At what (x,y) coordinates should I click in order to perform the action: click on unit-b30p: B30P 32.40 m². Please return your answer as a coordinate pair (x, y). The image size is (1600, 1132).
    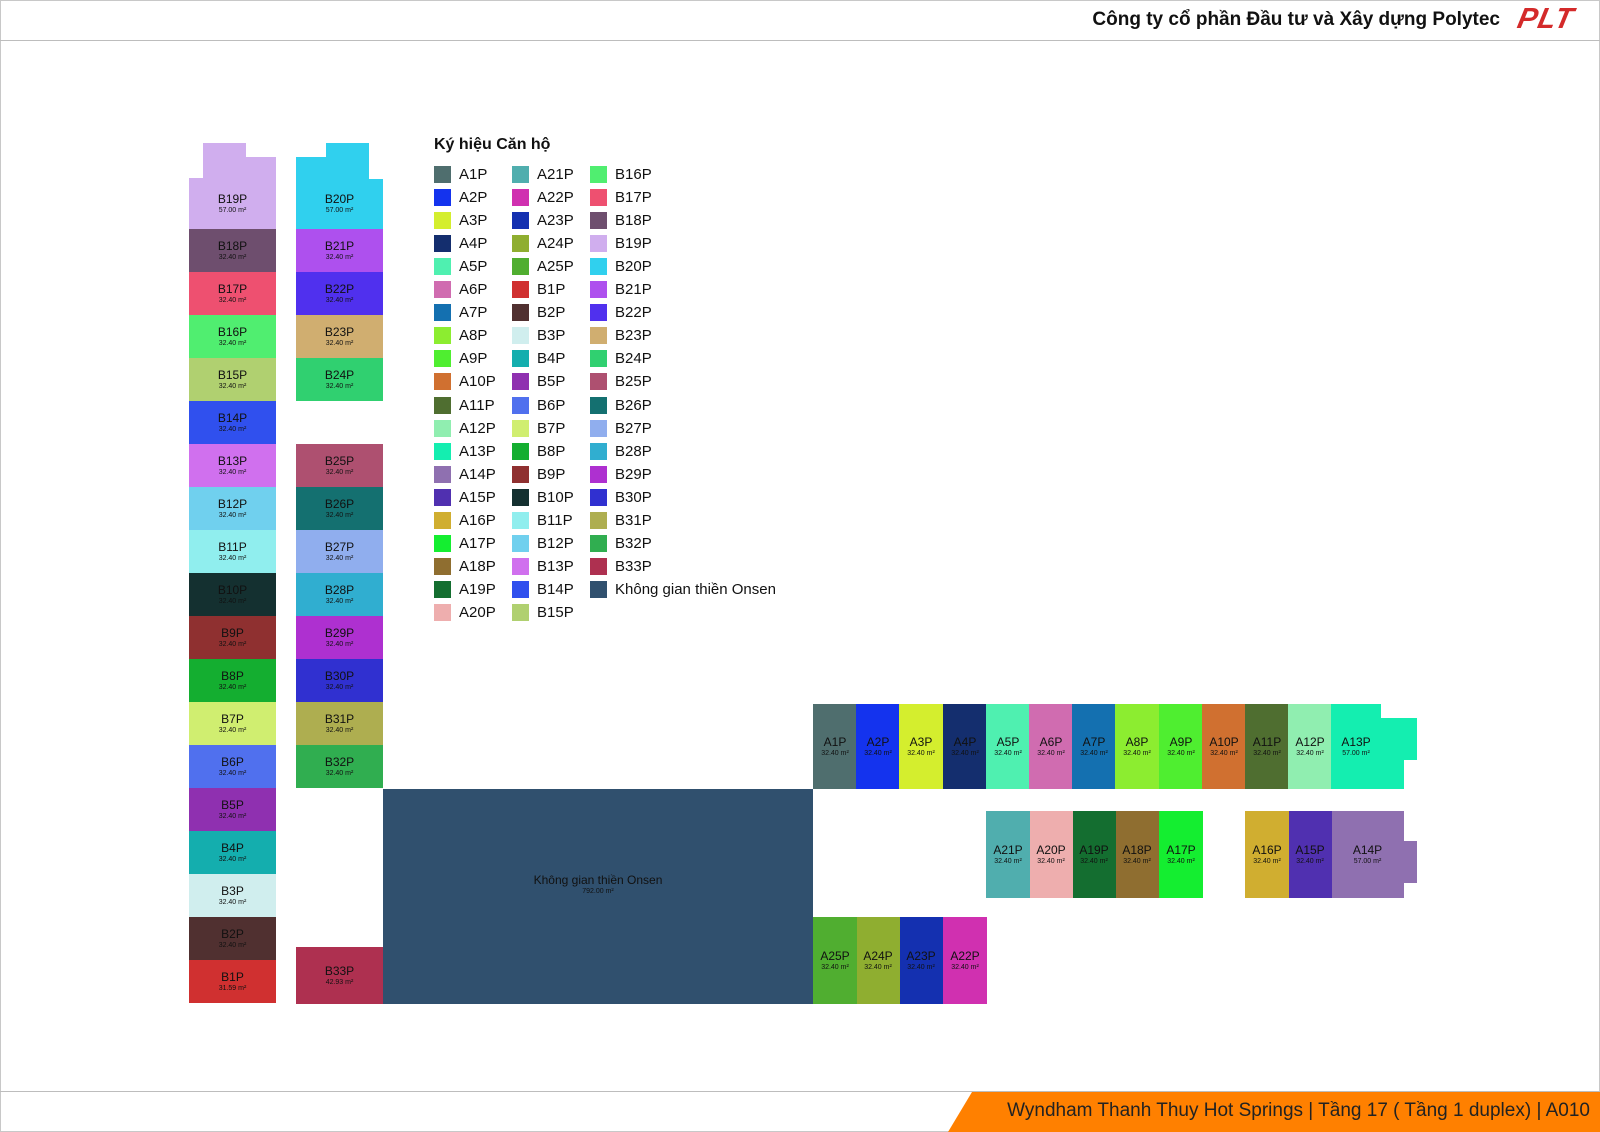
    Looking at the image, I should click on (339, 680).